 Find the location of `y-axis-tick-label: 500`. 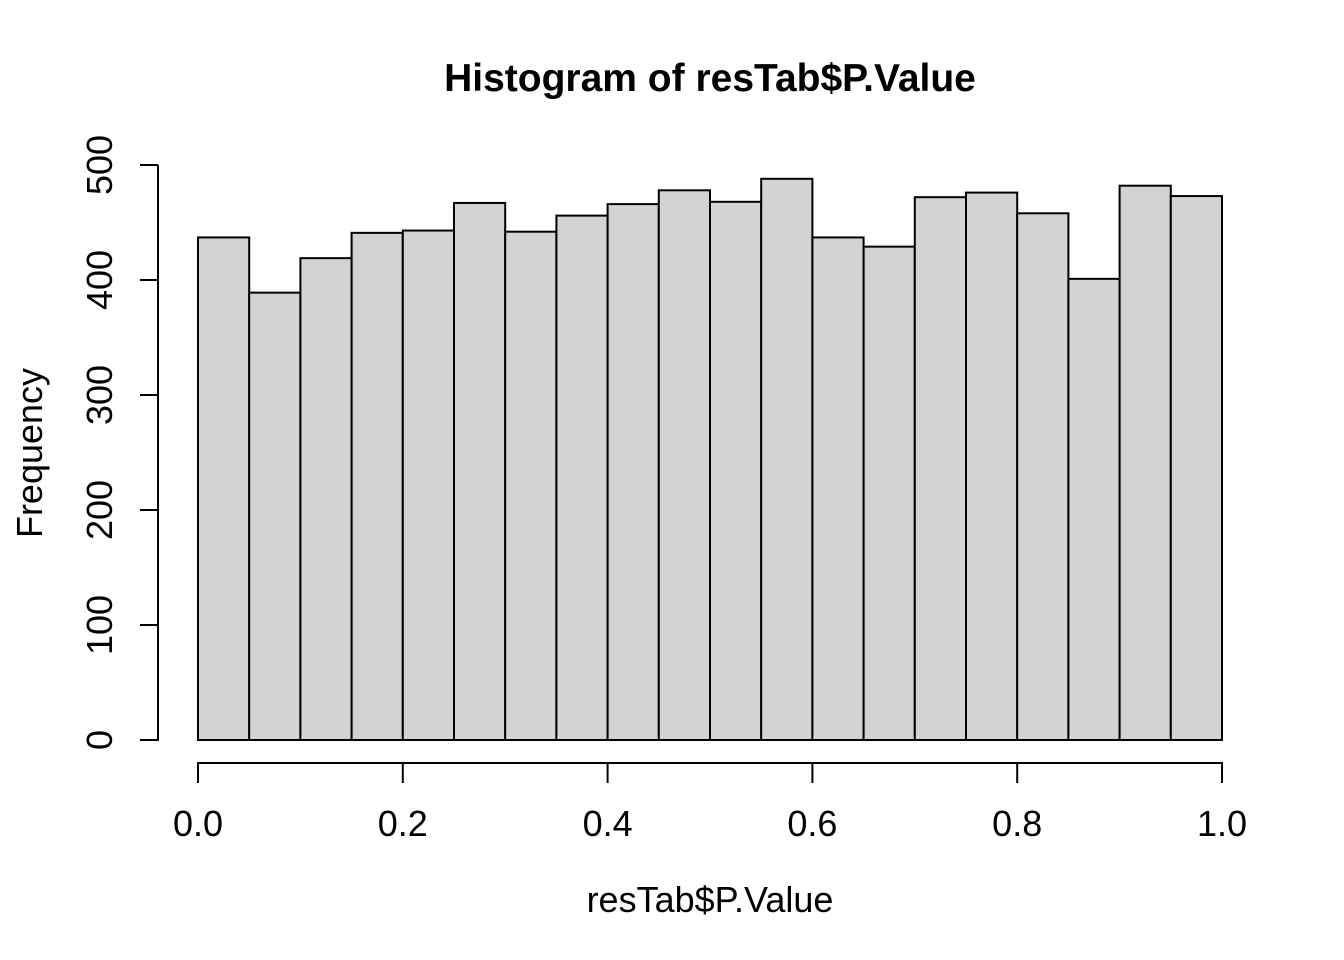

y-axis-tick-label: 500 is located at coordinates (99, 165).